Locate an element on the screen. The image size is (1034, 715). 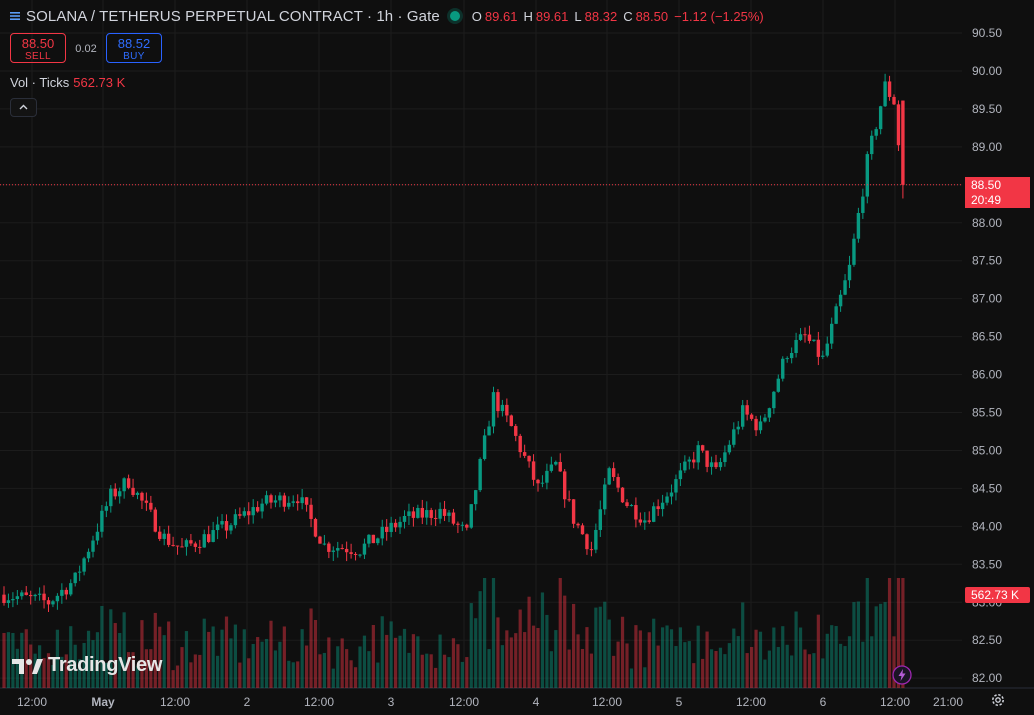
volume-value: 562.73 K is located at coordinates (99, 82).